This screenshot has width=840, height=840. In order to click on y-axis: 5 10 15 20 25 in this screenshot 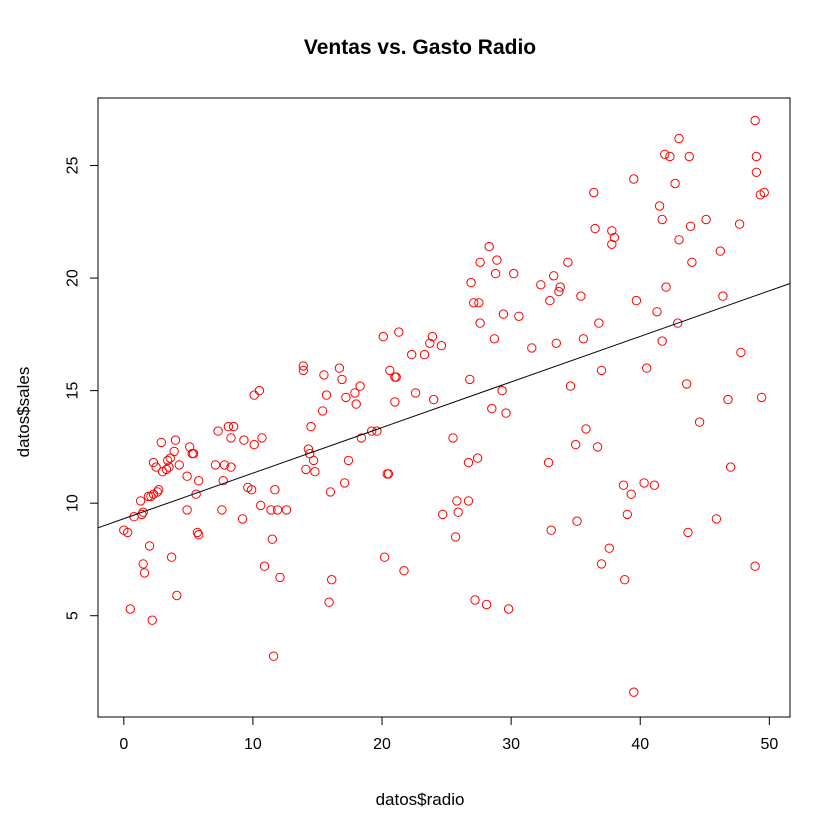, I will do `click(82, 388)`.